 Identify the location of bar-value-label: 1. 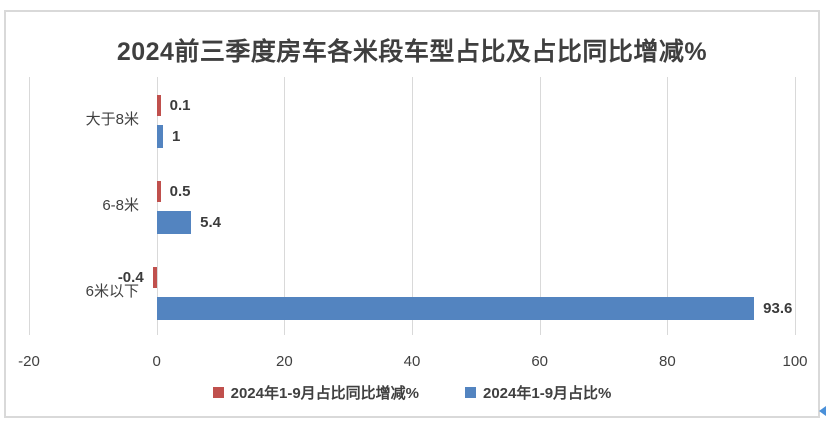
(176, 136).